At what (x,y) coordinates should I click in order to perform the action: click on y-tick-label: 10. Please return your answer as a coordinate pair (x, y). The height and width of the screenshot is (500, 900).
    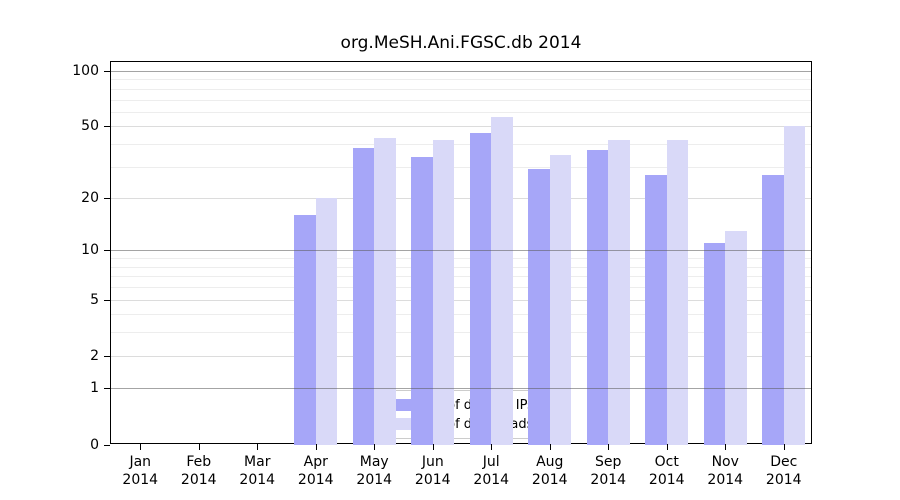
    Looking at the image, I should click on (90, 250).